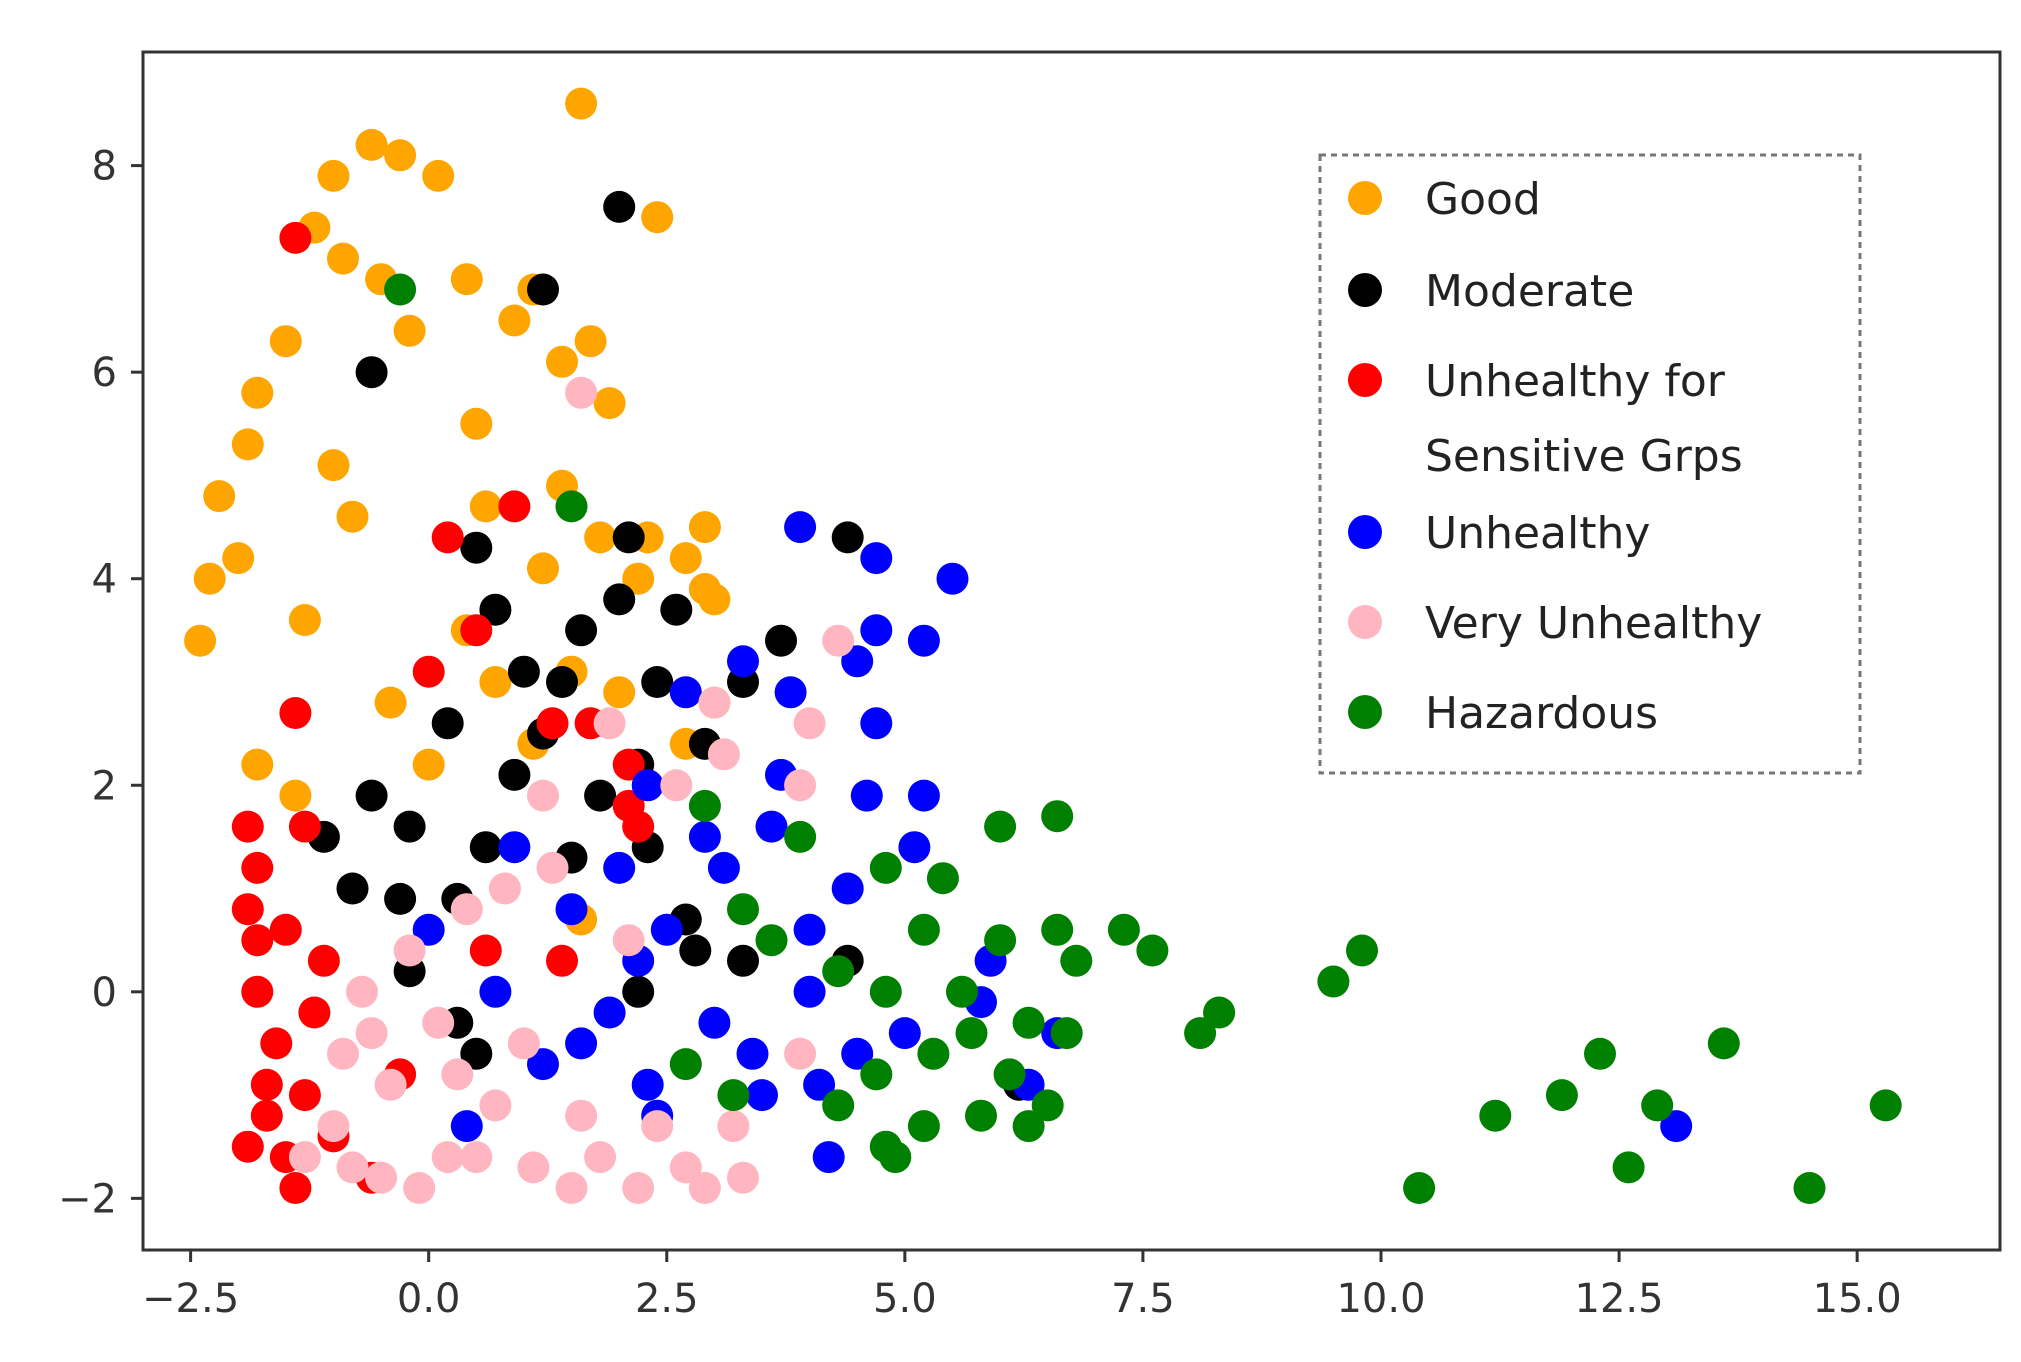 The width and height of the screenshot is (2021, 1362). I want to click on y-tick-label: 2, so click(104, 786).